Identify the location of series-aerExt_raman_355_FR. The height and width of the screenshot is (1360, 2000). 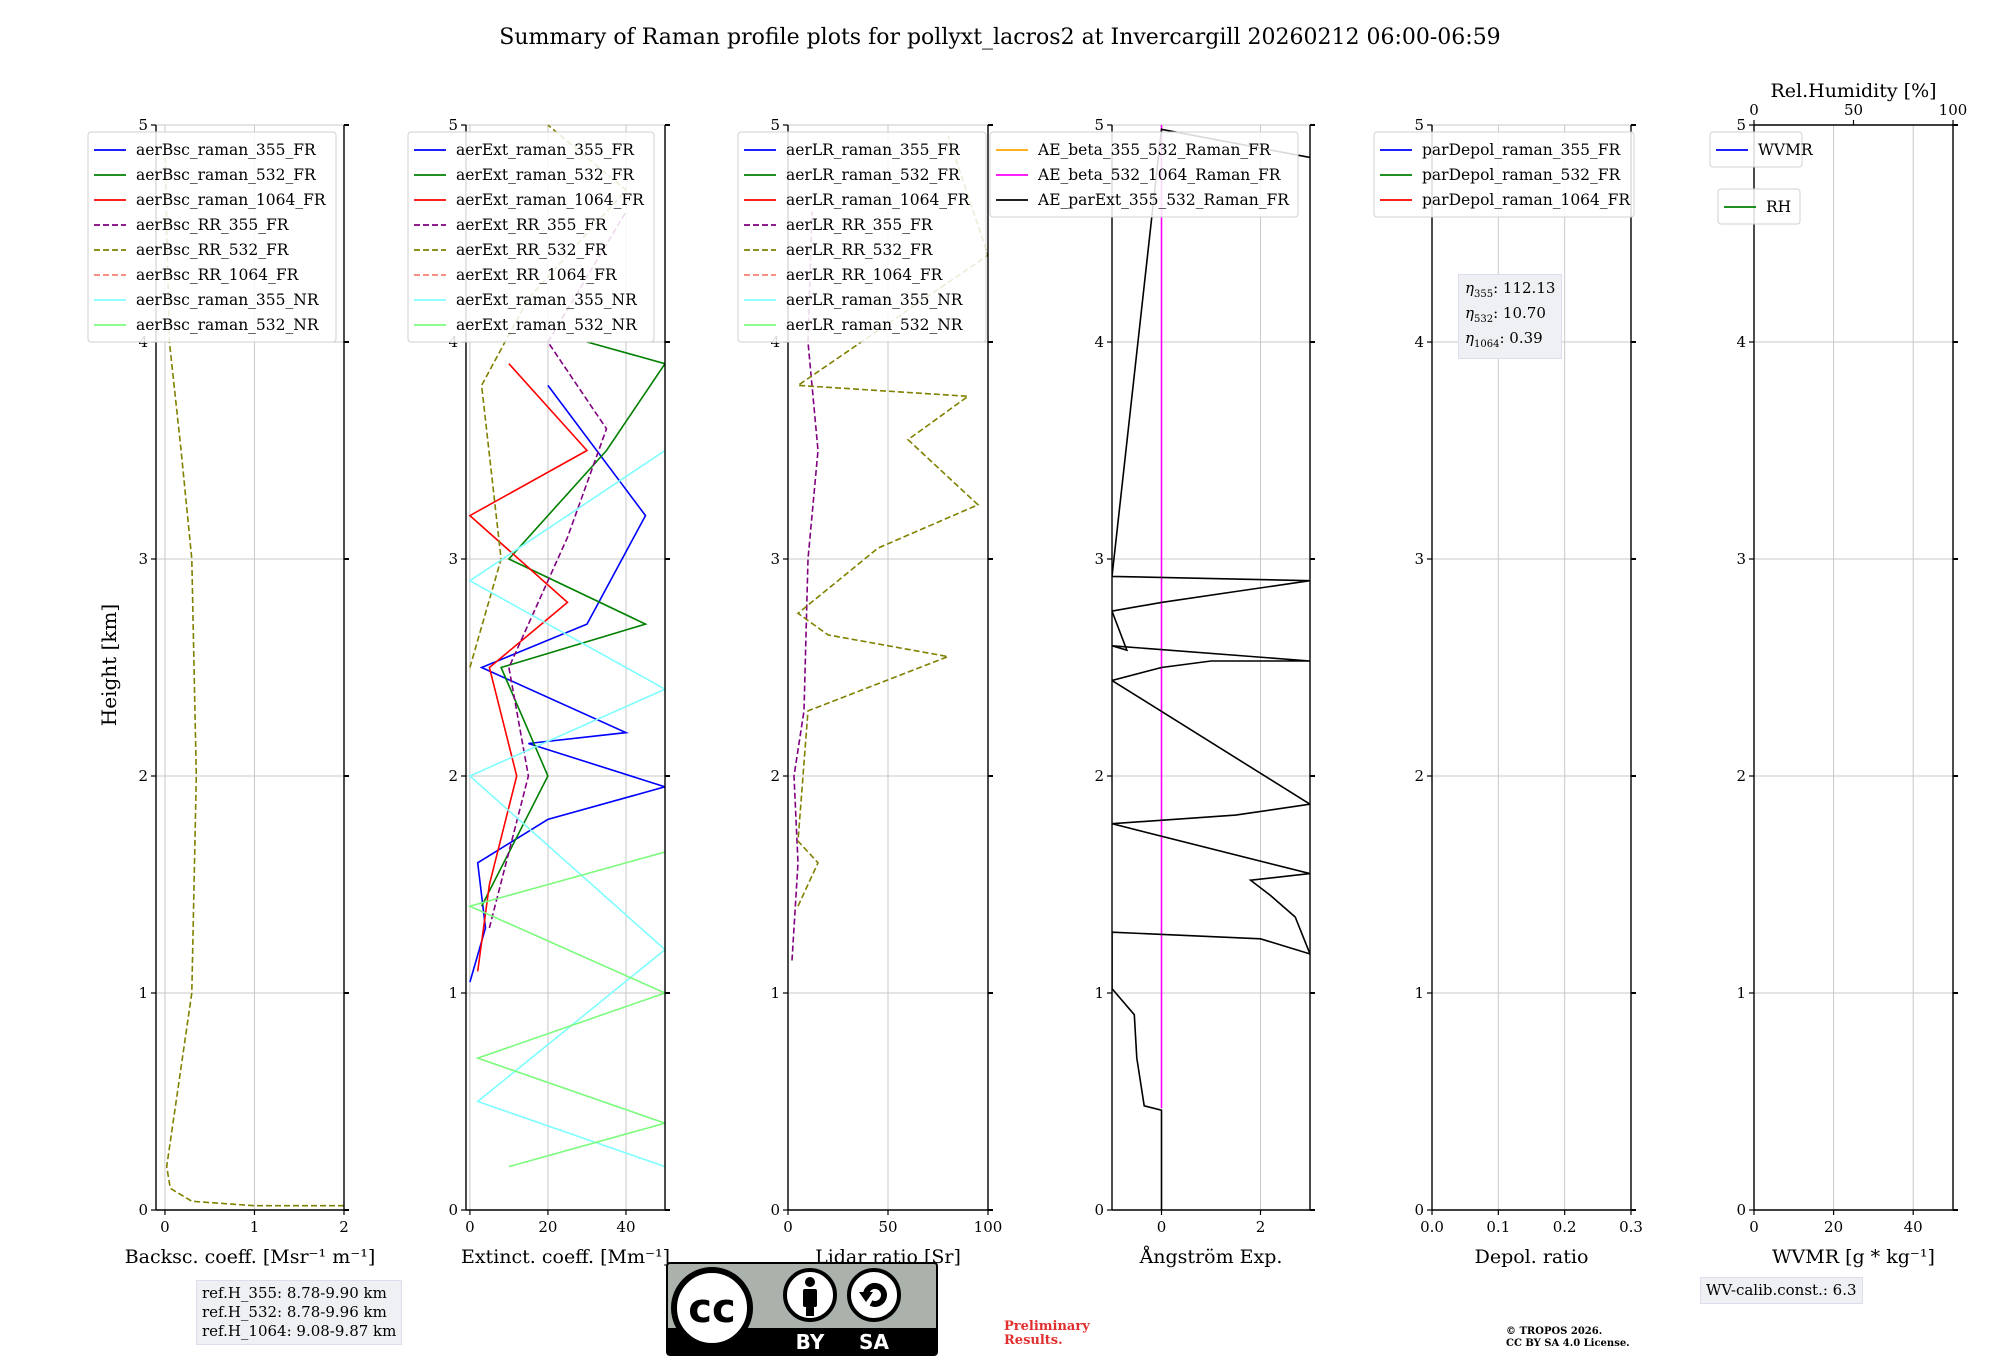
(567, 683).